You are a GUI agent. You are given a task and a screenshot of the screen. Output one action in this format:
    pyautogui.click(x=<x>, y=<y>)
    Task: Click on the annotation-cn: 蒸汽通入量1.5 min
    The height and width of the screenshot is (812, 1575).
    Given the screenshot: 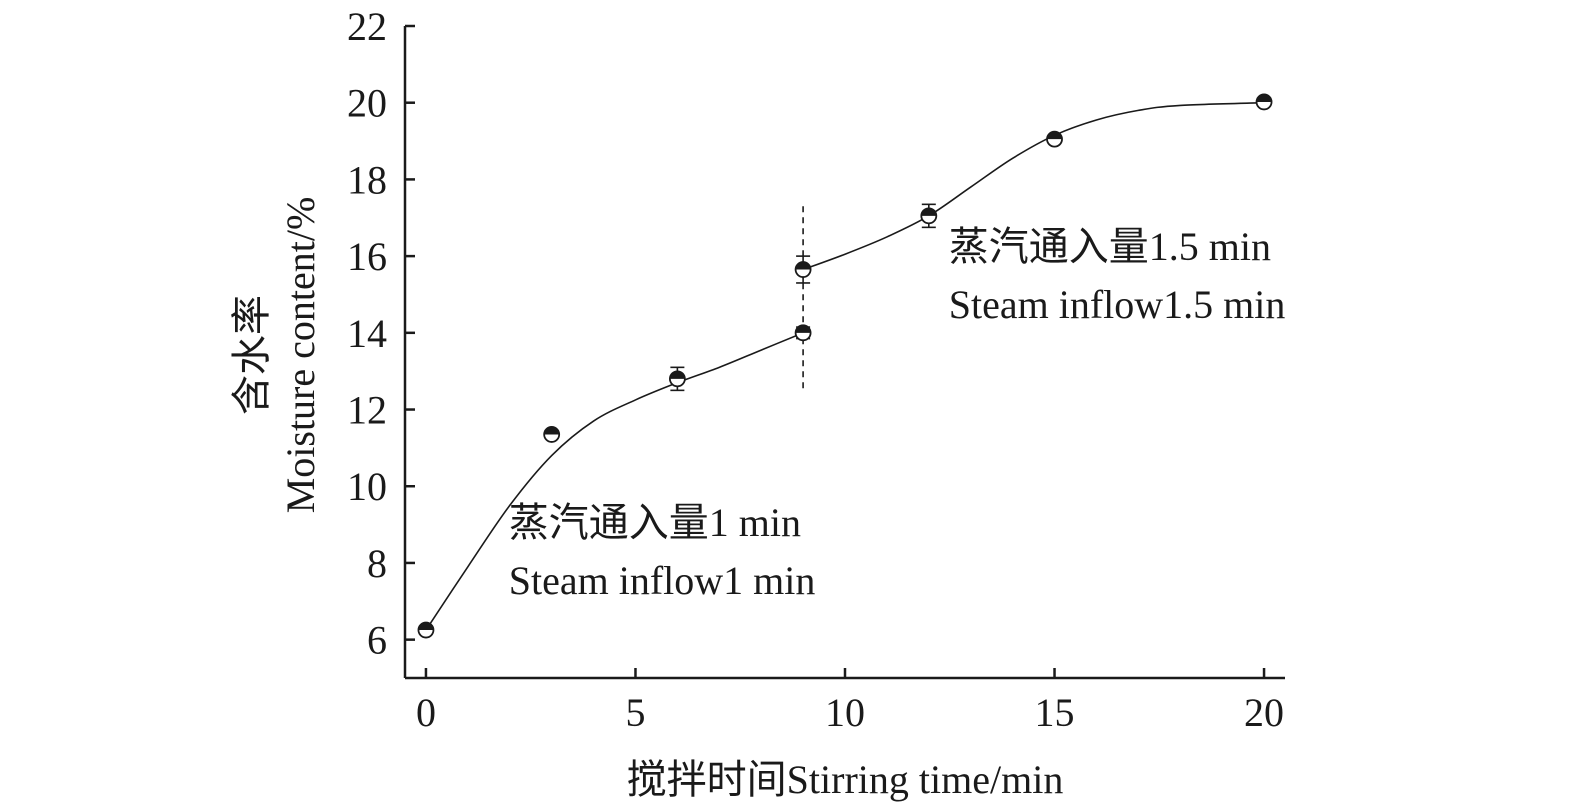 What is the action you would take?
    pyautogui.click(x=1110, y=246)
    